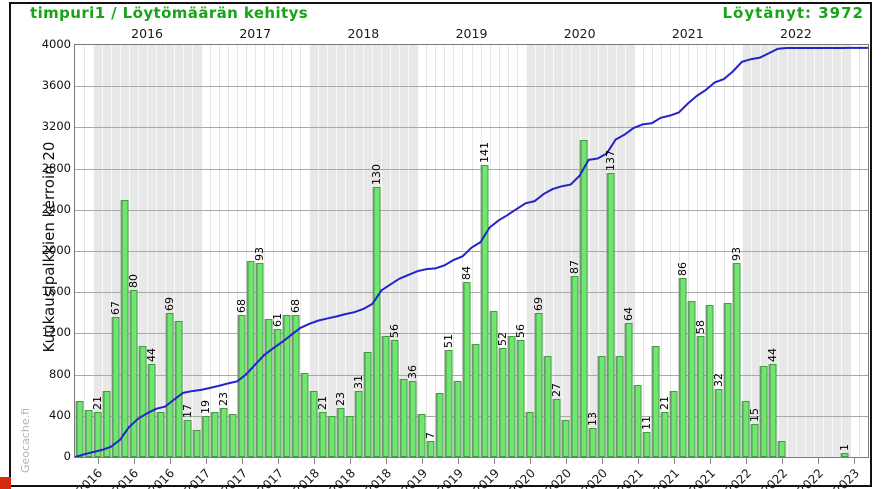  Describe the element at coordinates (485, 152) in the screenshot. I see `bar-value-label: 141` at that location.